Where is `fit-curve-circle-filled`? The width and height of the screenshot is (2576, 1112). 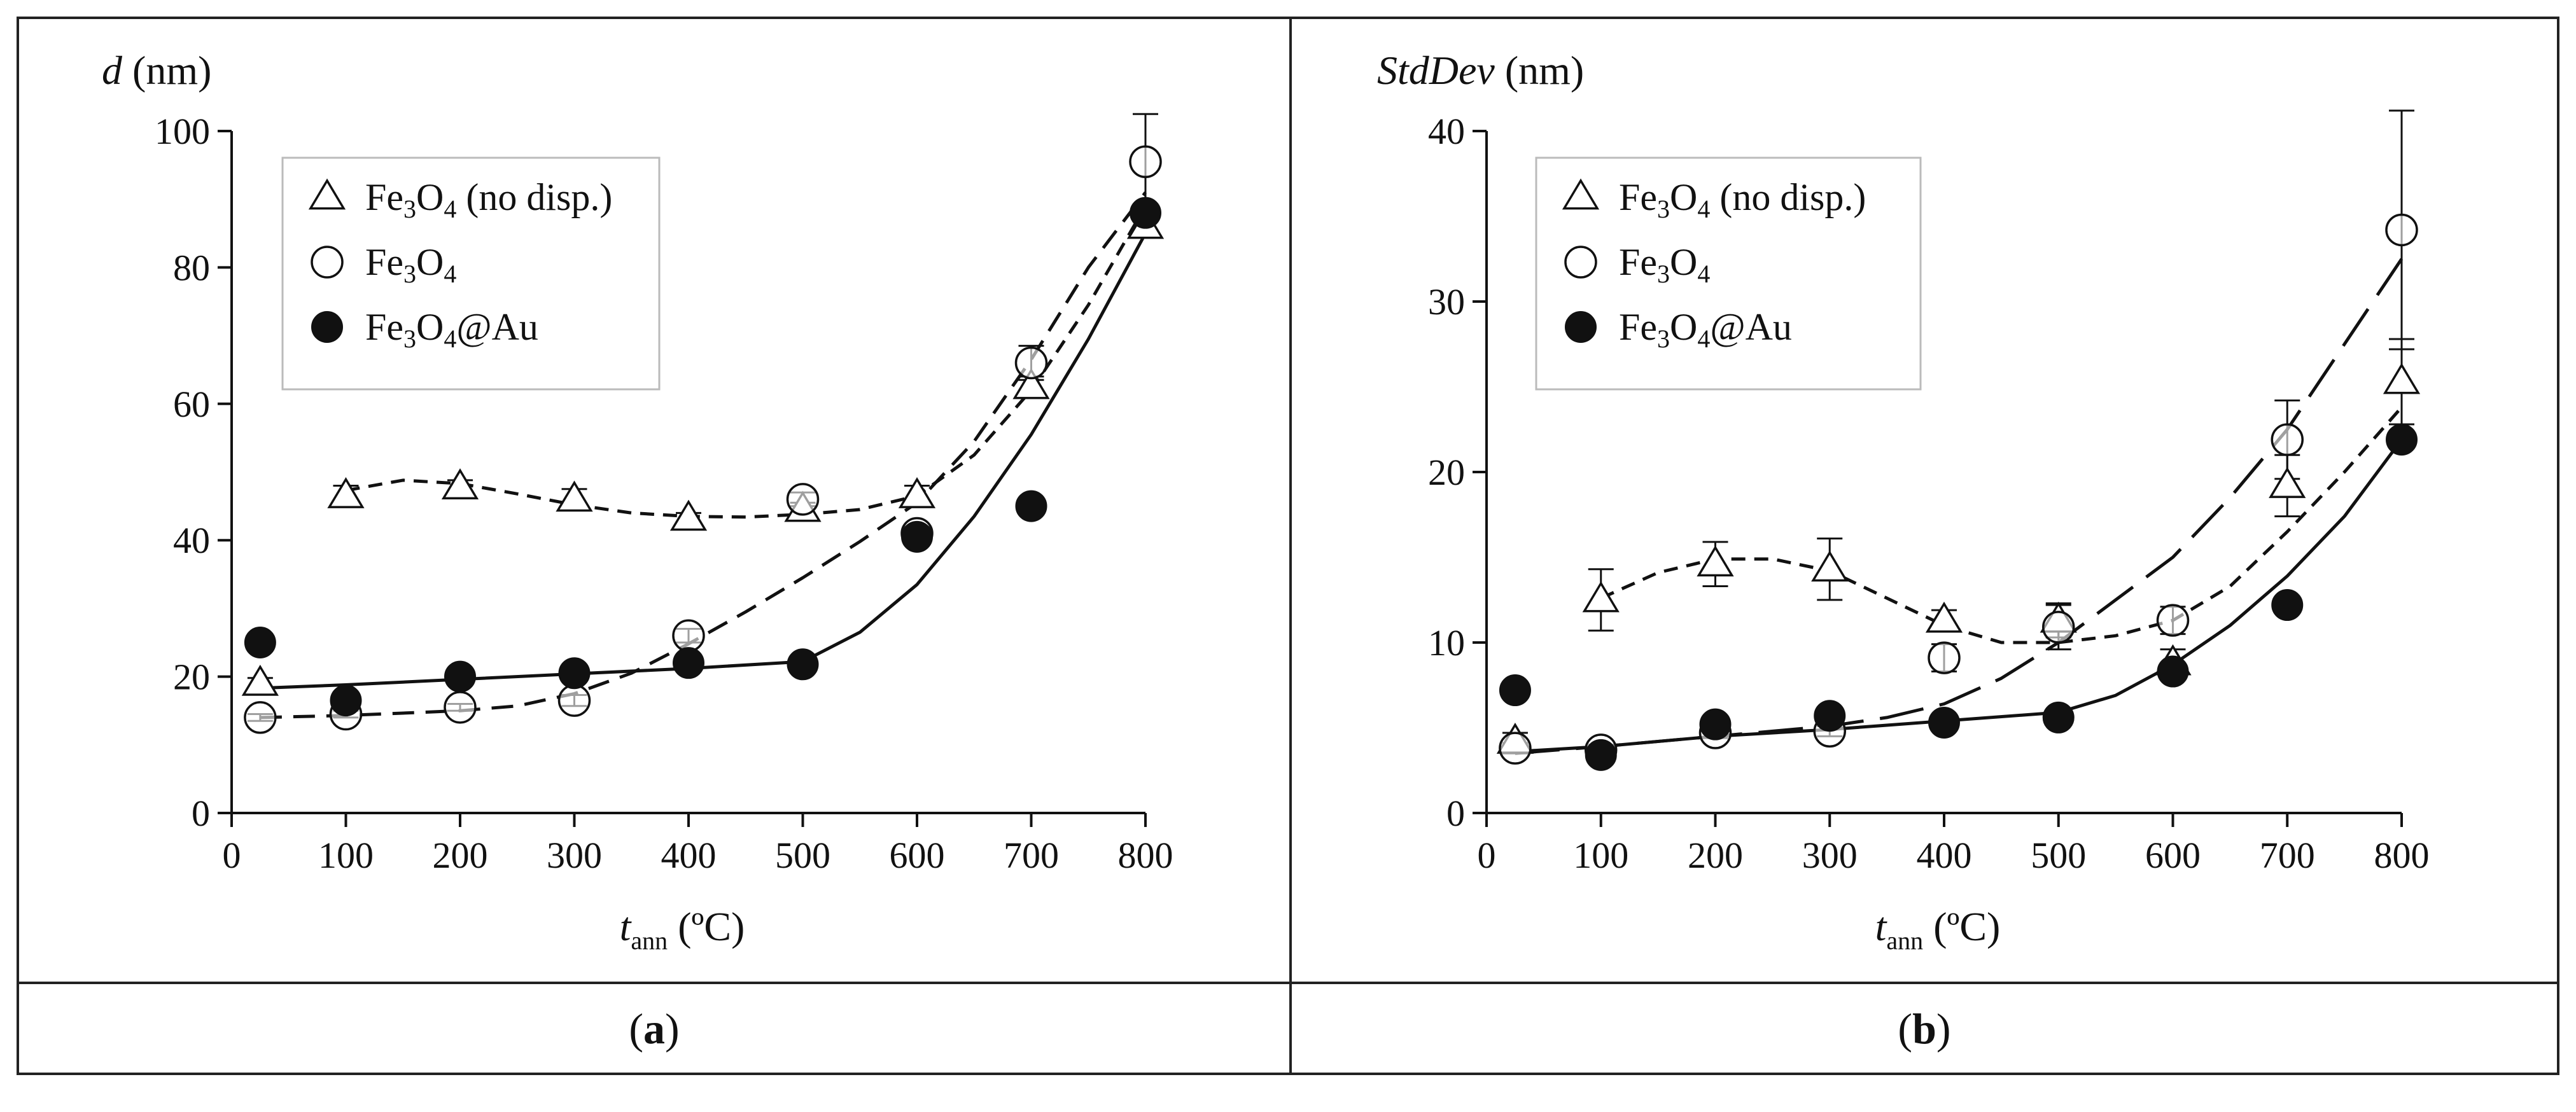 fit-curve-circle-filled is located at coordinates (1959, 595).